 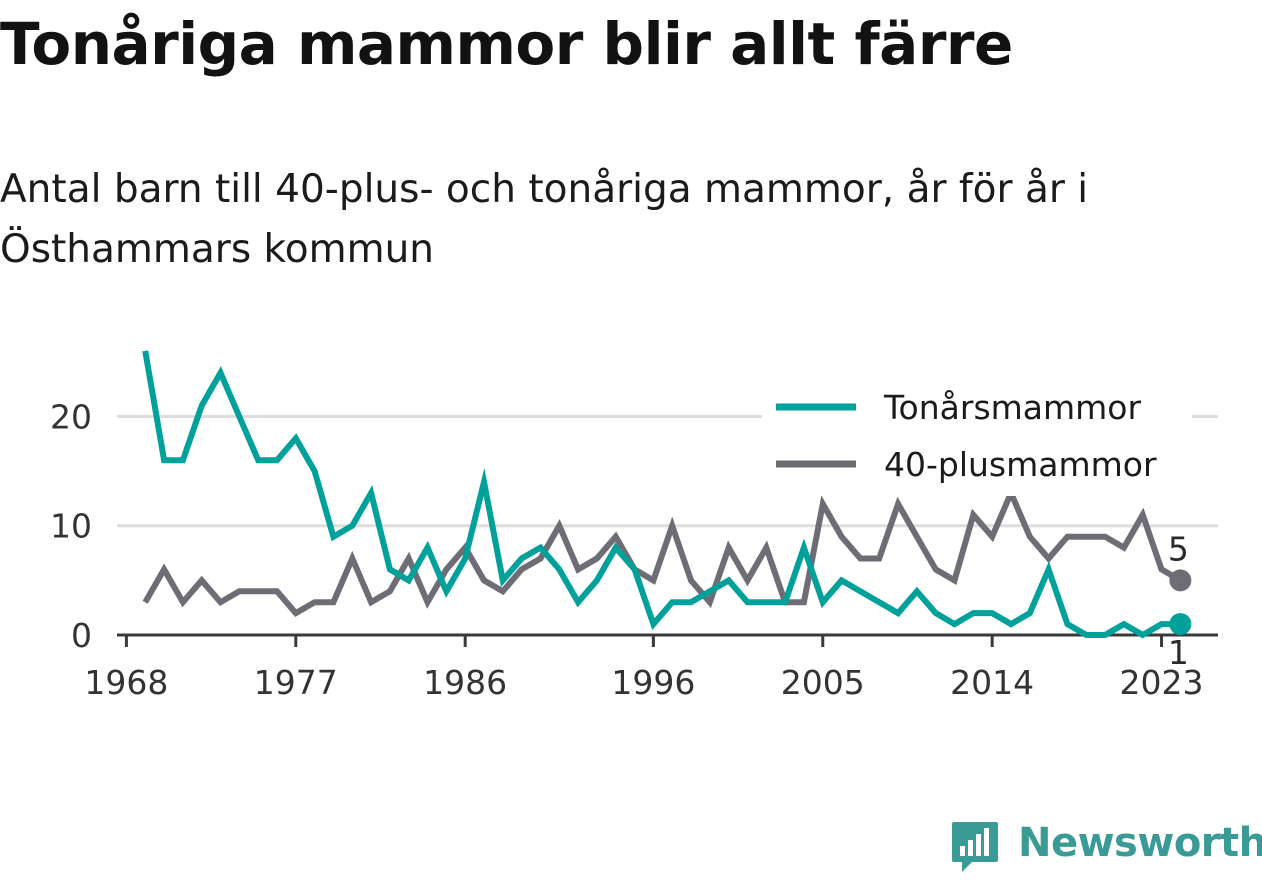 What do you see at coordinates (992, 682) in the screenshot?
I see `x-tick-label: 2014` at bounding box center [992, 682].